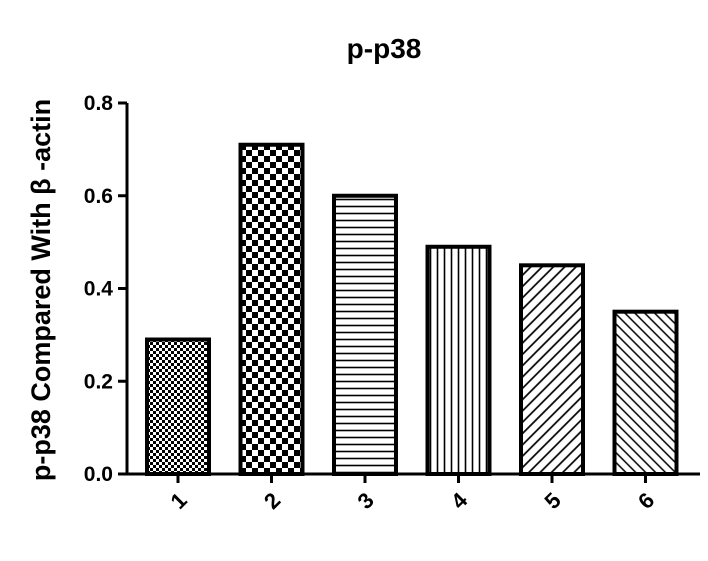 This screenshot has width=708, height=561. What do you see at coordinates (98, 474) in the screenshot?
I see `y-tick-label: 0.0` at bounding box center [98, 474].